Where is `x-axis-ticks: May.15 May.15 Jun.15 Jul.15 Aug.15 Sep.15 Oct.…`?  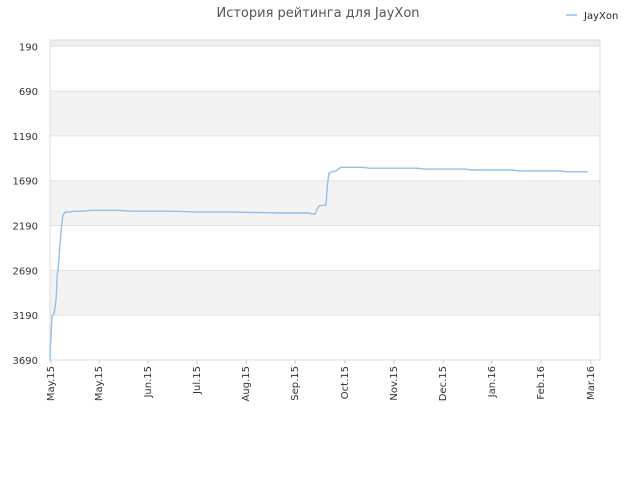
x-axis-ticks: May.15 May.15 Jun.15 Jul.15 Aug.15 Sep.15 Oct.… is located at coordinates (321, 380).